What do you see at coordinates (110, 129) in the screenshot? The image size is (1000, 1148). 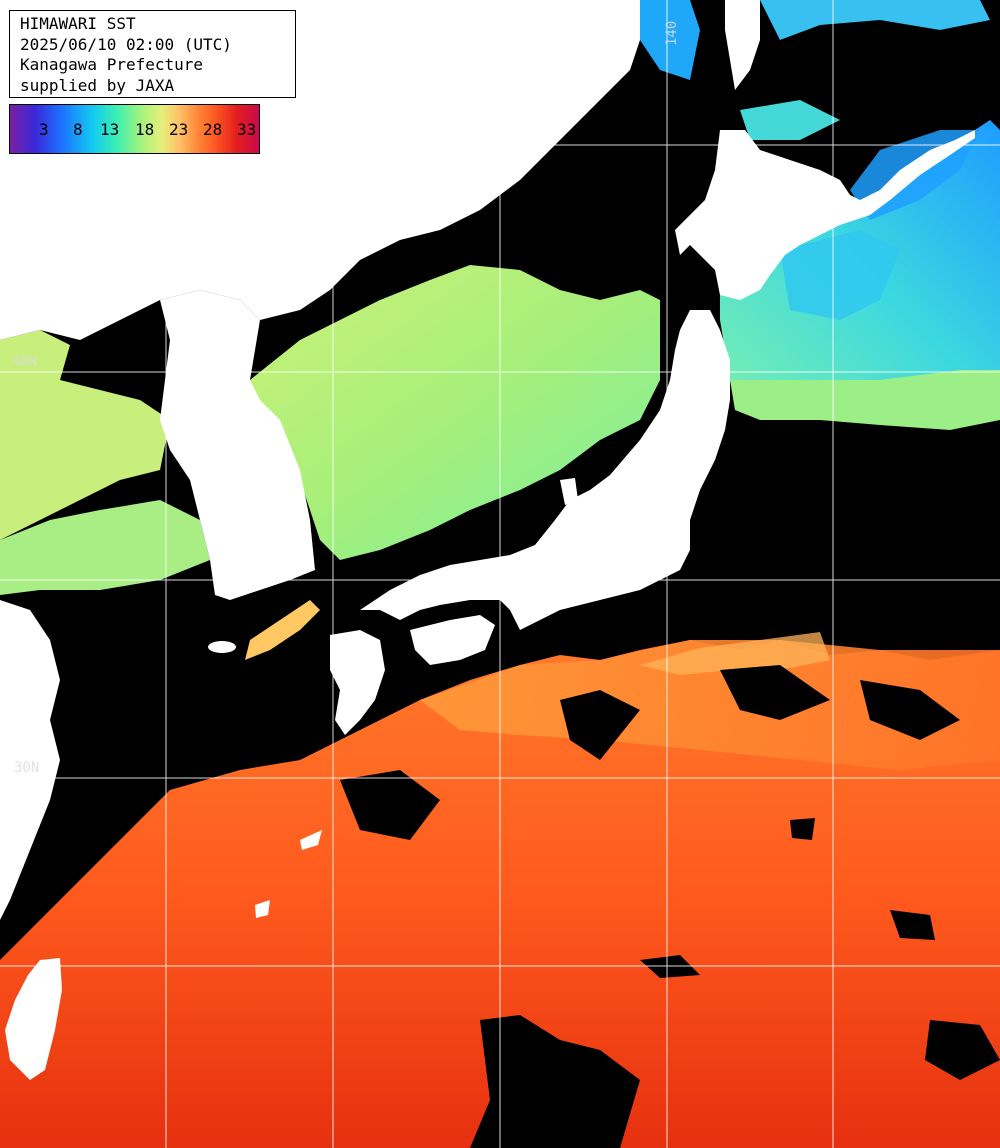 I see `colorbar-tick: 13` at bounding box center [110, 129].